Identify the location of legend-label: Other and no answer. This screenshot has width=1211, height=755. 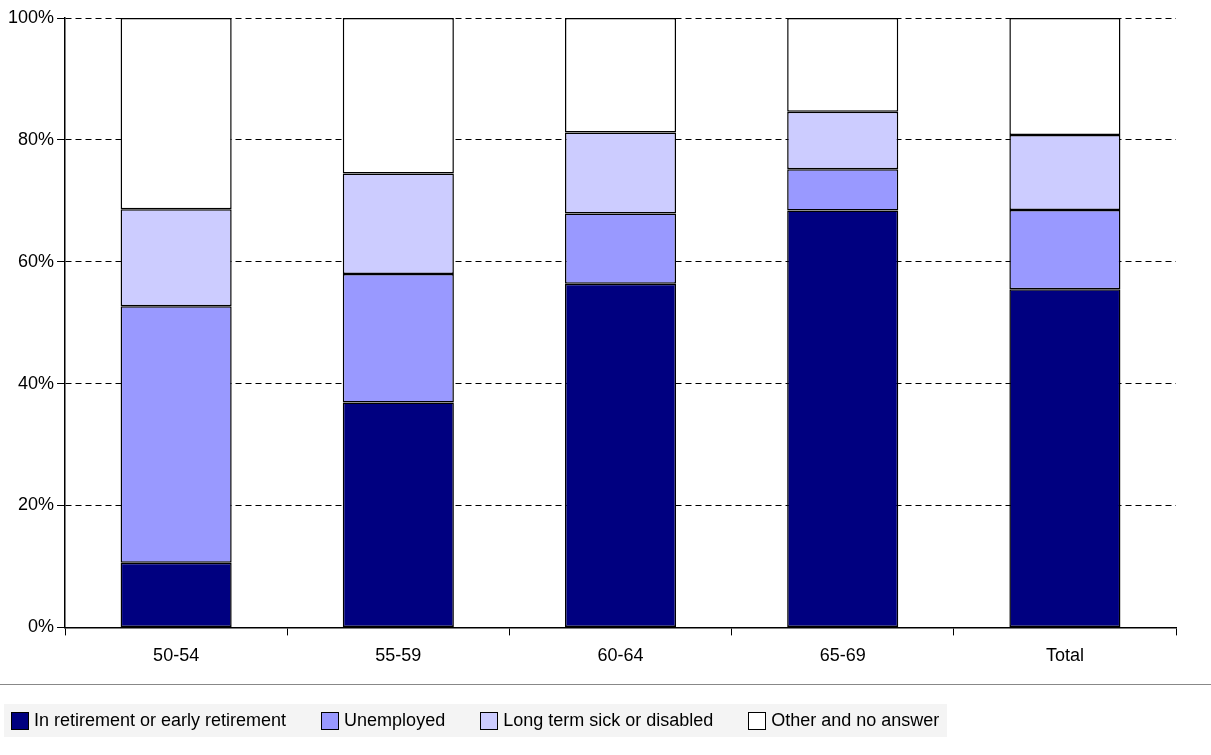
(855, 720).